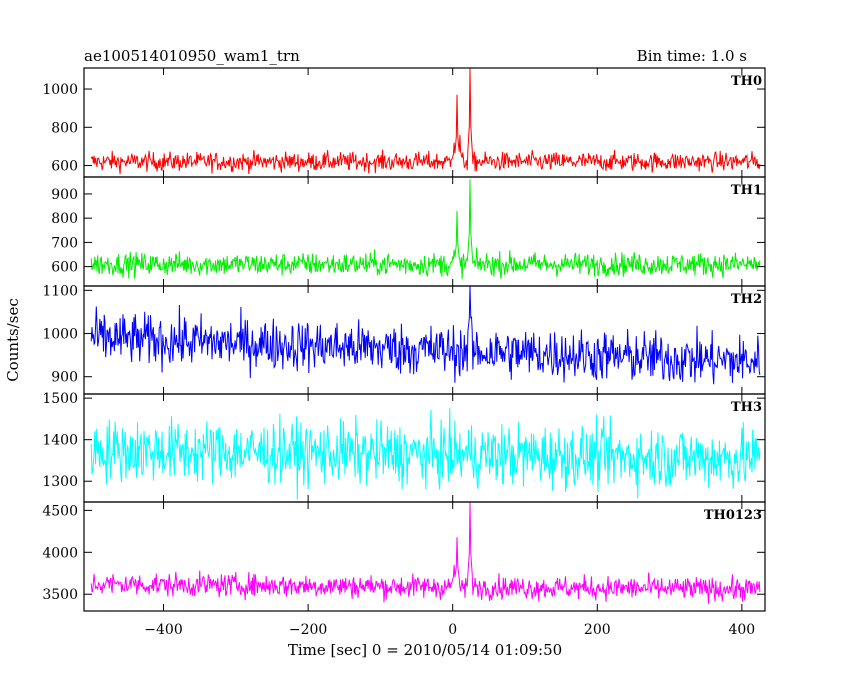  Describe the element at coordinates (60, 595) in the screenshot. I see `y-tick-label: 3500` at that location.